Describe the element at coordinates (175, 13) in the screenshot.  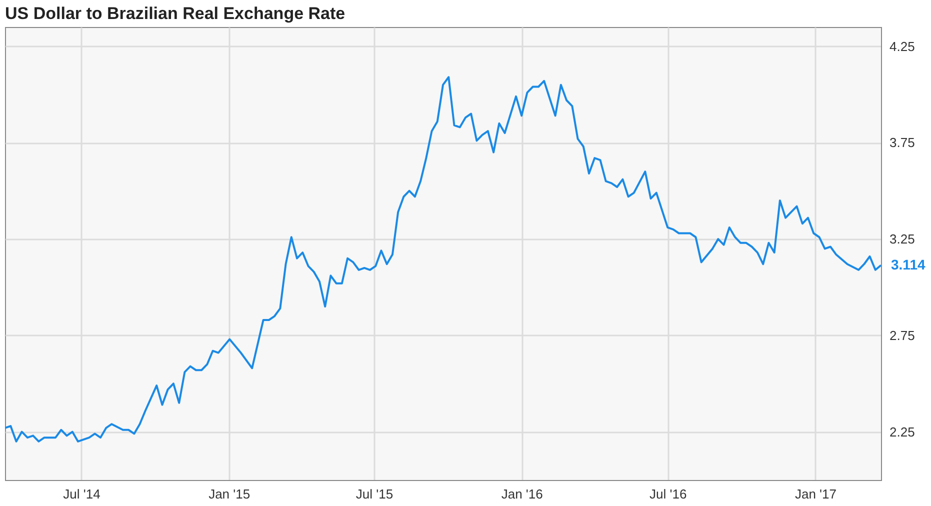
I see `chart-title: US Dollar to Brazilian Real Exchange Rate` at that location.